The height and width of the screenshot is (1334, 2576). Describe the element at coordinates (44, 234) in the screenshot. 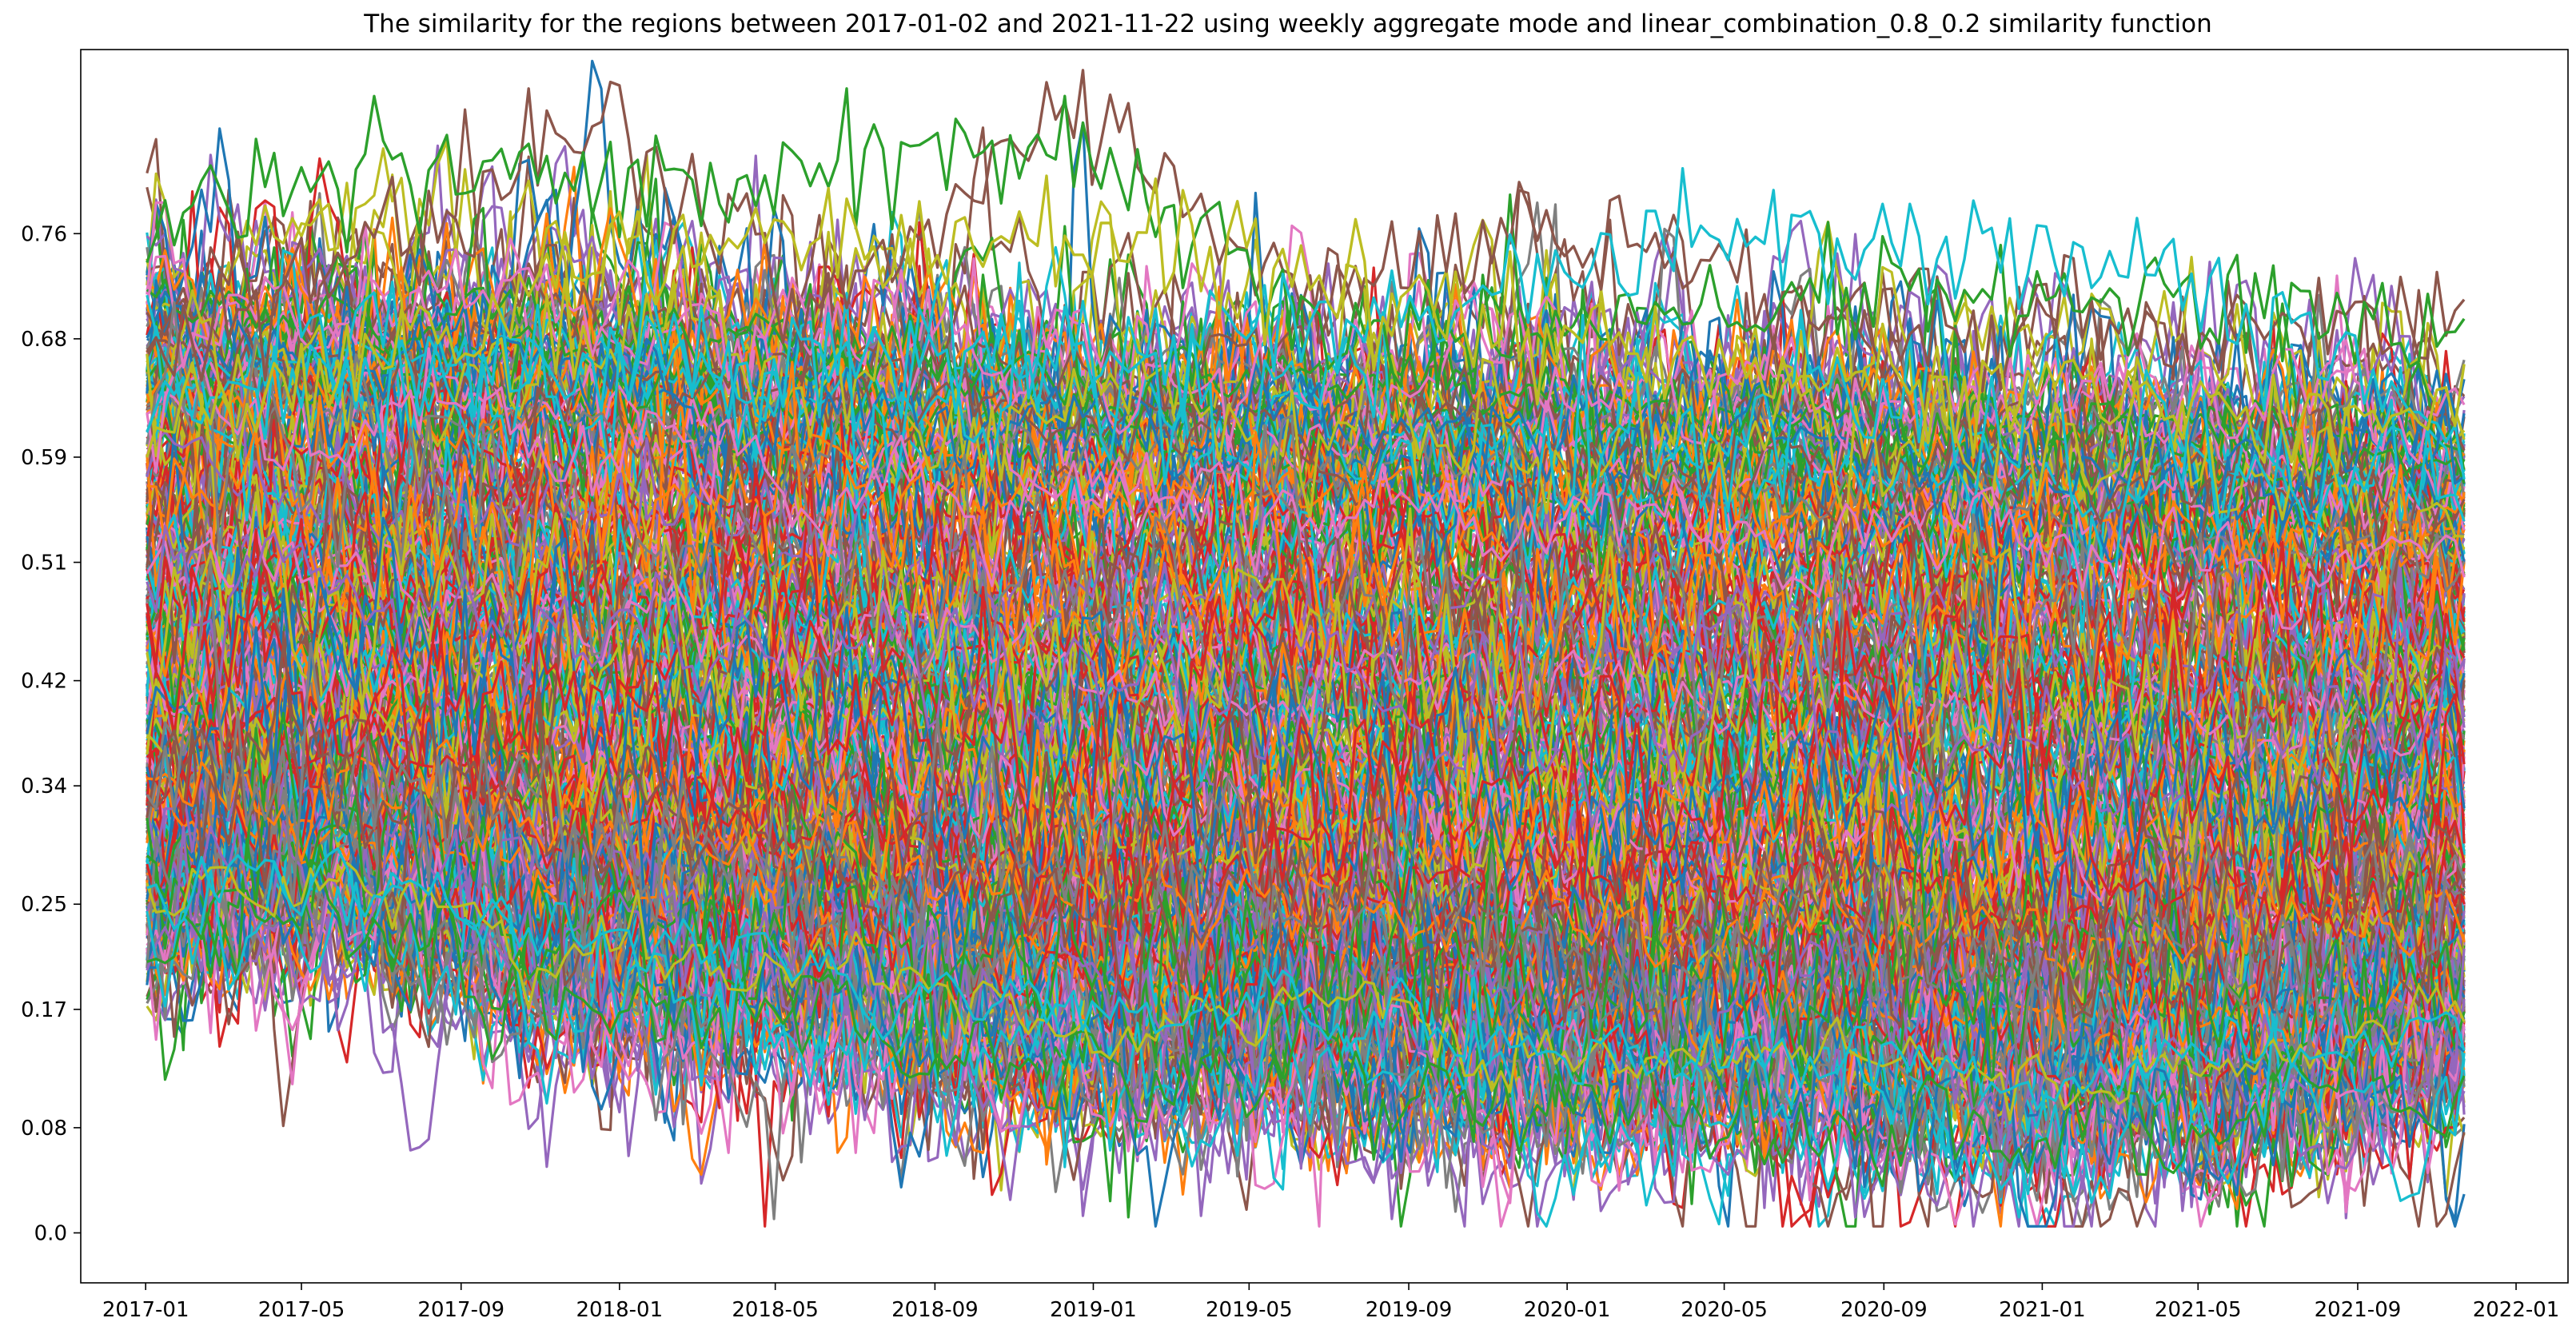

I see `y-tick-label: 0.76` at that location.